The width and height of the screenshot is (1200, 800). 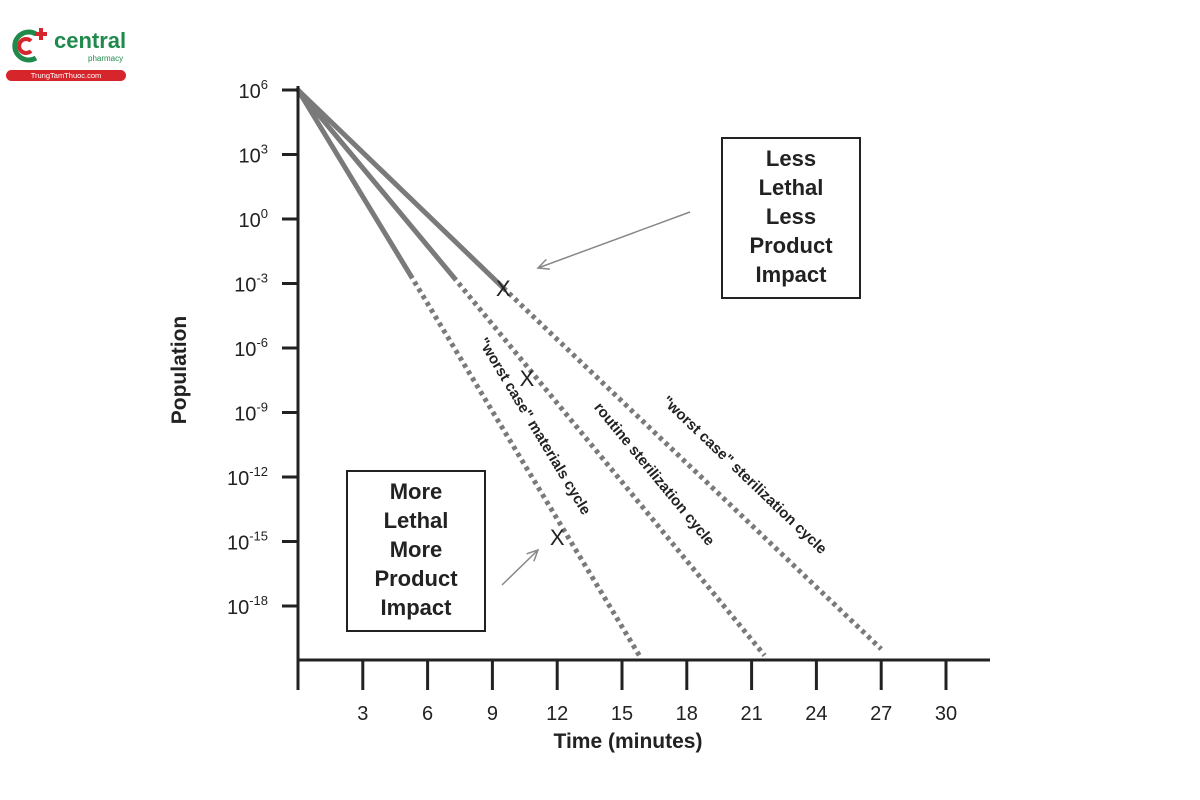 I want to click on y-tick-label: 10⁻¹⁸, so click(x=247, y=606).